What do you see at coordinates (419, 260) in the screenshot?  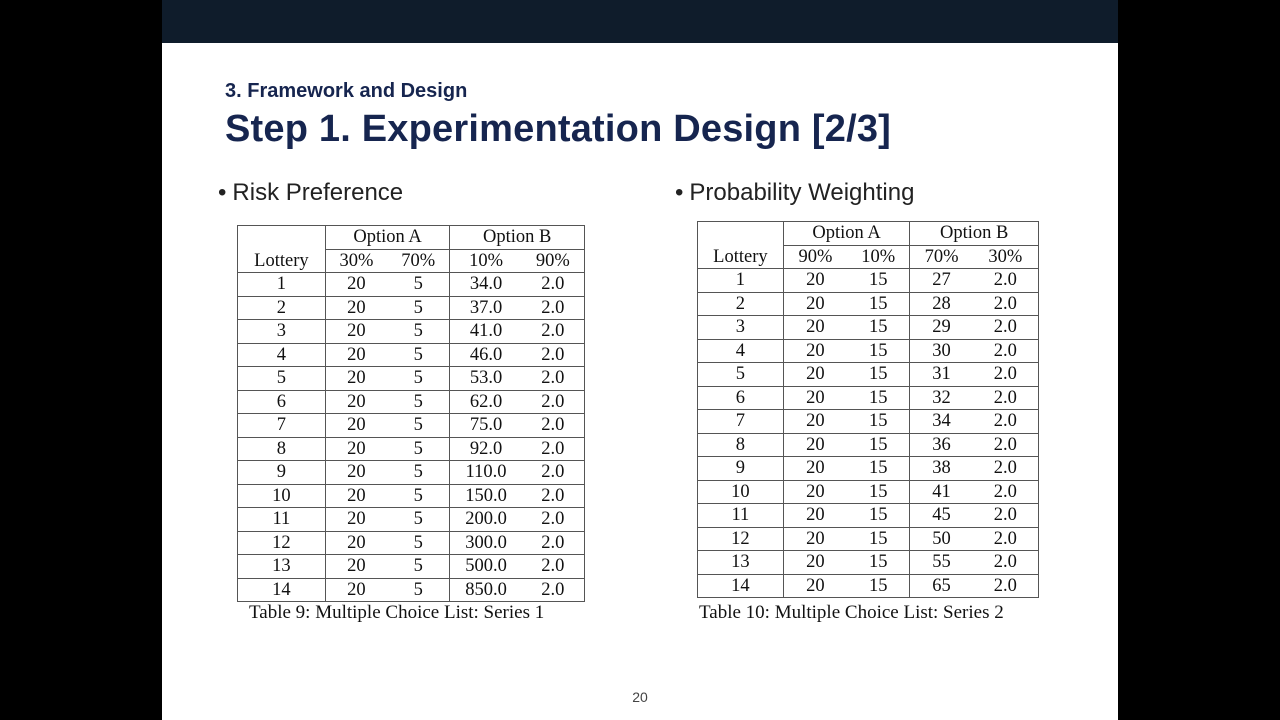 I see `column-header: 70%` at bounding box center [419, 260].